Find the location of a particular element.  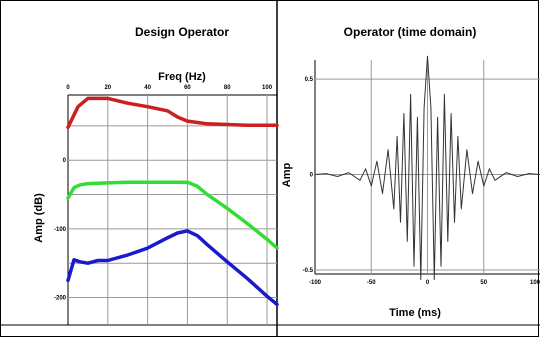

left-x-tick-label: 40 is located at coordinates (147, 88).